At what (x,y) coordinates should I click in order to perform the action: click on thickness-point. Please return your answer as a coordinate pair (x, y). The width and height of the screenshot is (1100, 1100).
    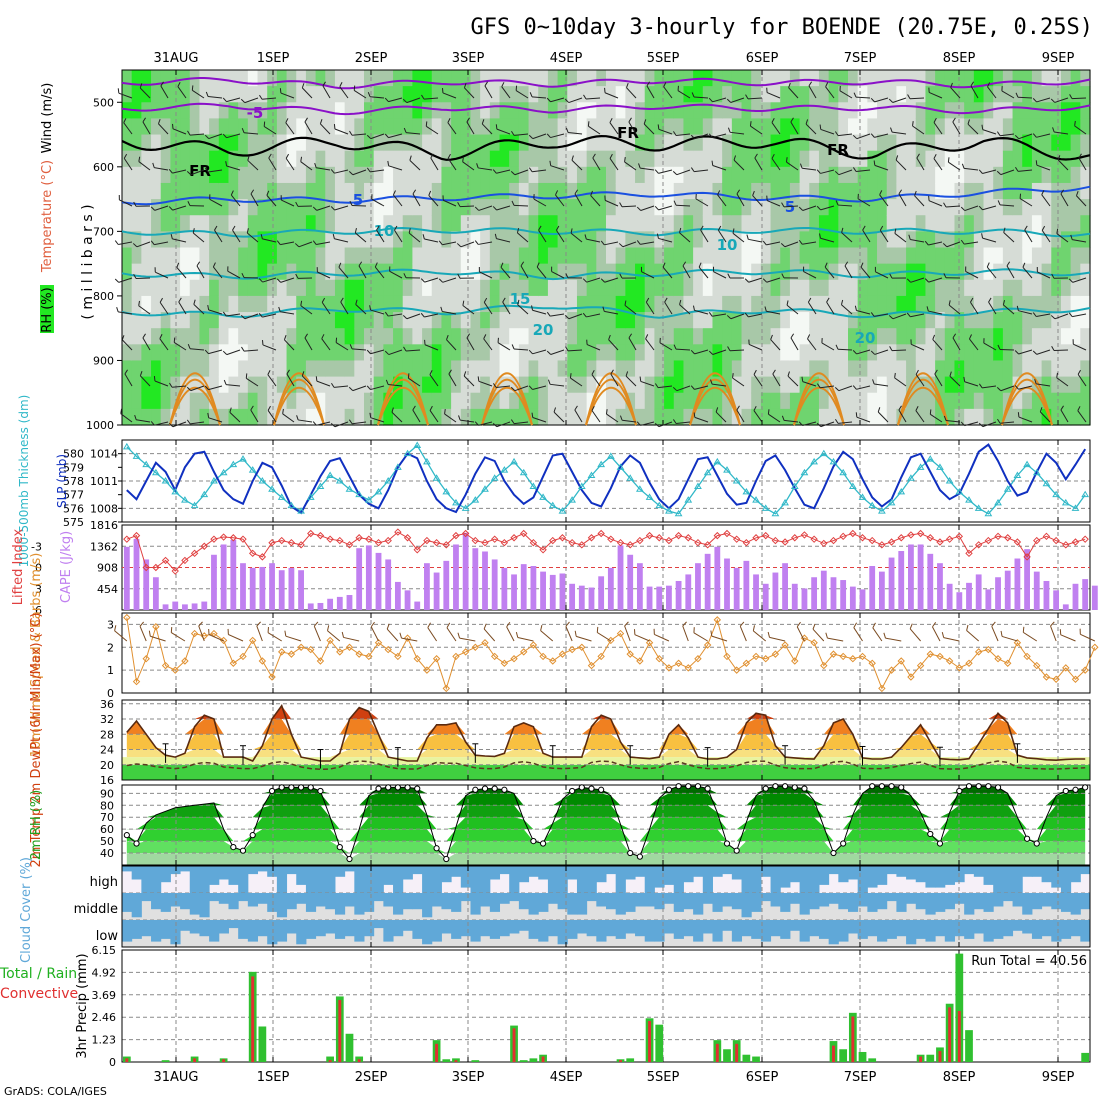
    Looking at the image, I should click on (736, 480).